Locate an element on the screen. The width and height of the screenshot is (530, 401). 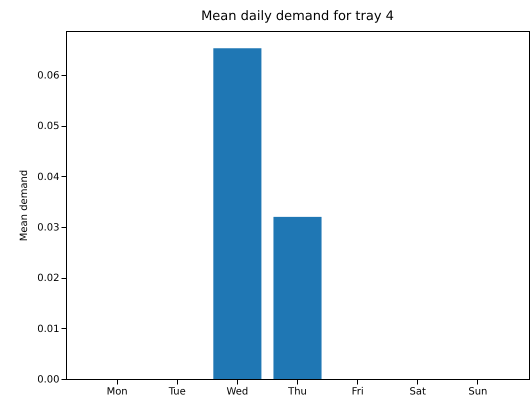
x-tick-label: Thu is located at coordinates (297, 392).